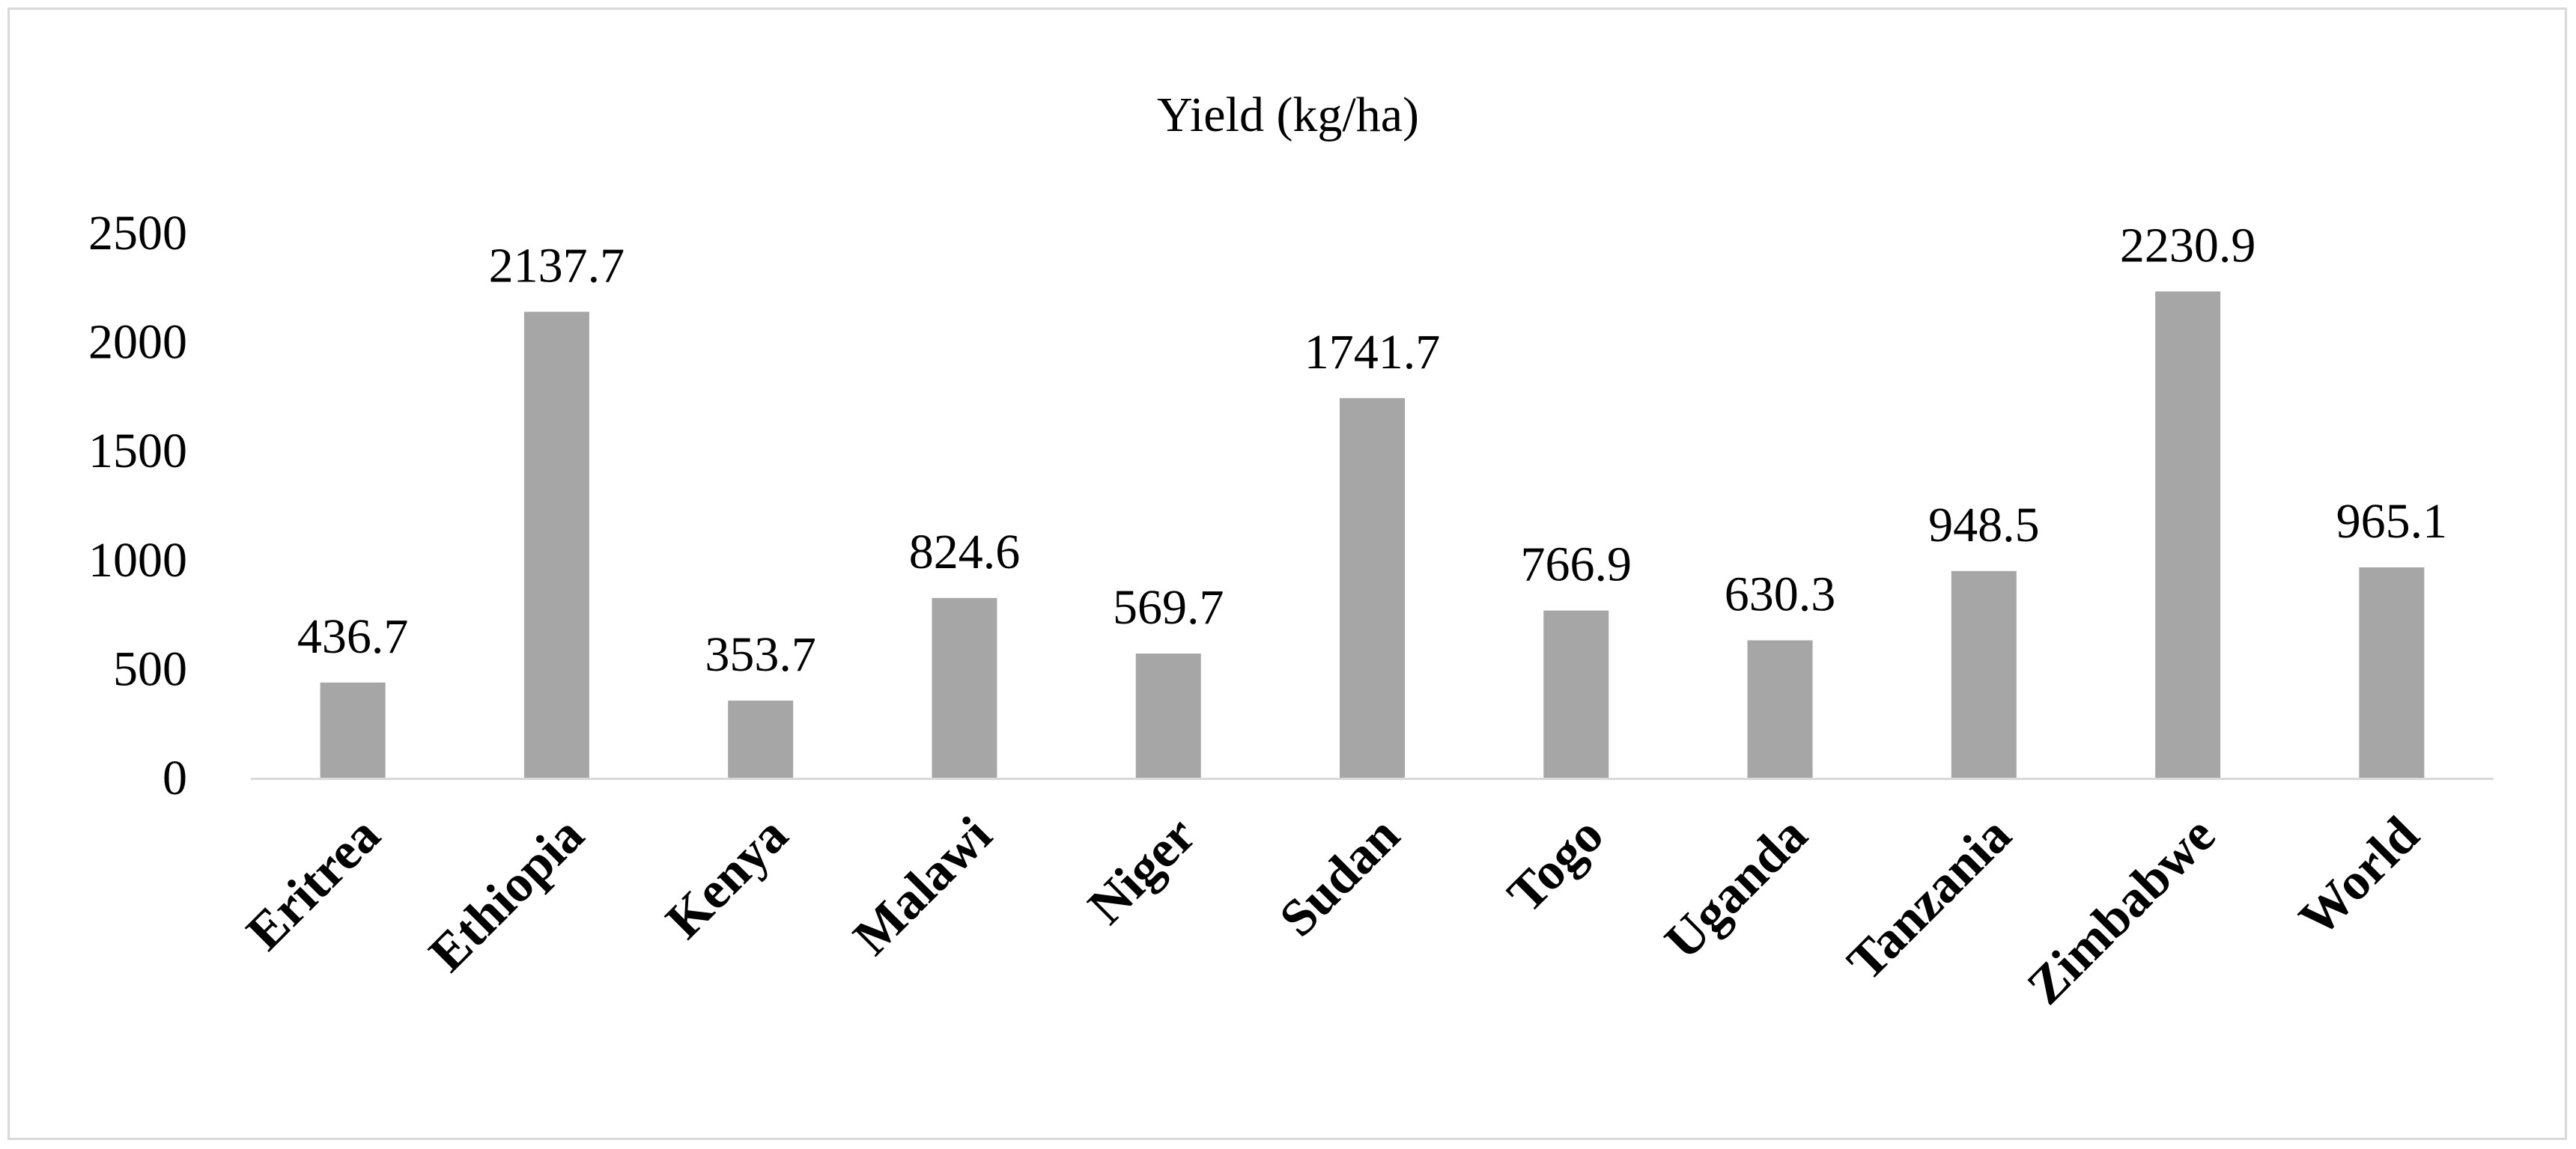 The width and height of the screenshot is (2576, 1149). Describe the element at coordinates (1372, 352) in the screenshot. I see `data-label: 1741.7` at that location.